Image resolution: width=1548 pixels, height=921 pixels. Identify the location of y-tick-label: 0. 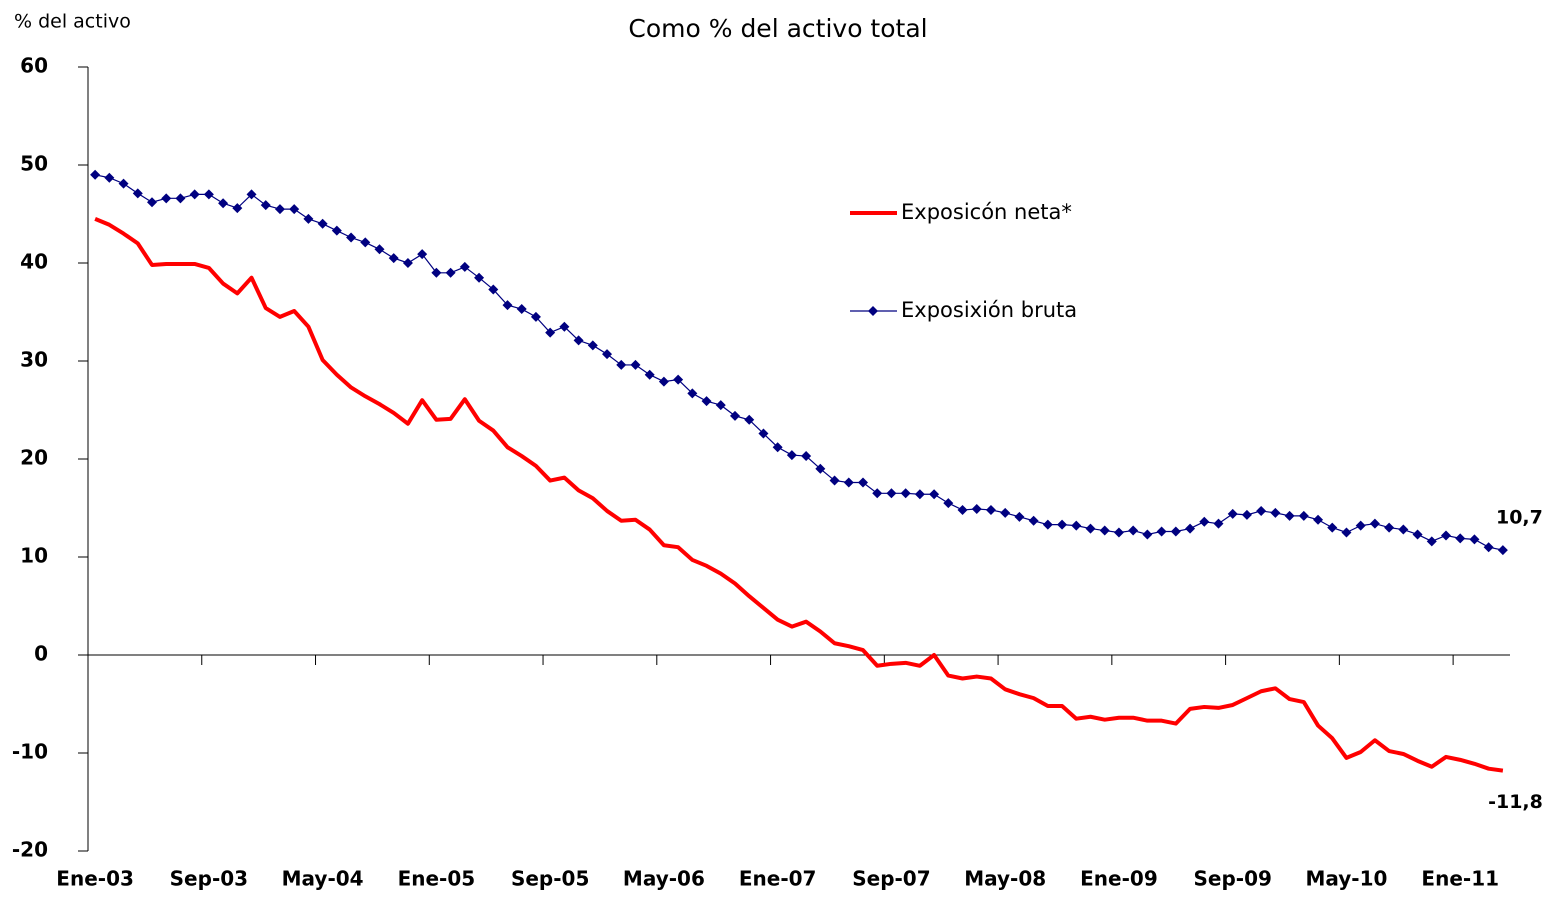
(41, 654).